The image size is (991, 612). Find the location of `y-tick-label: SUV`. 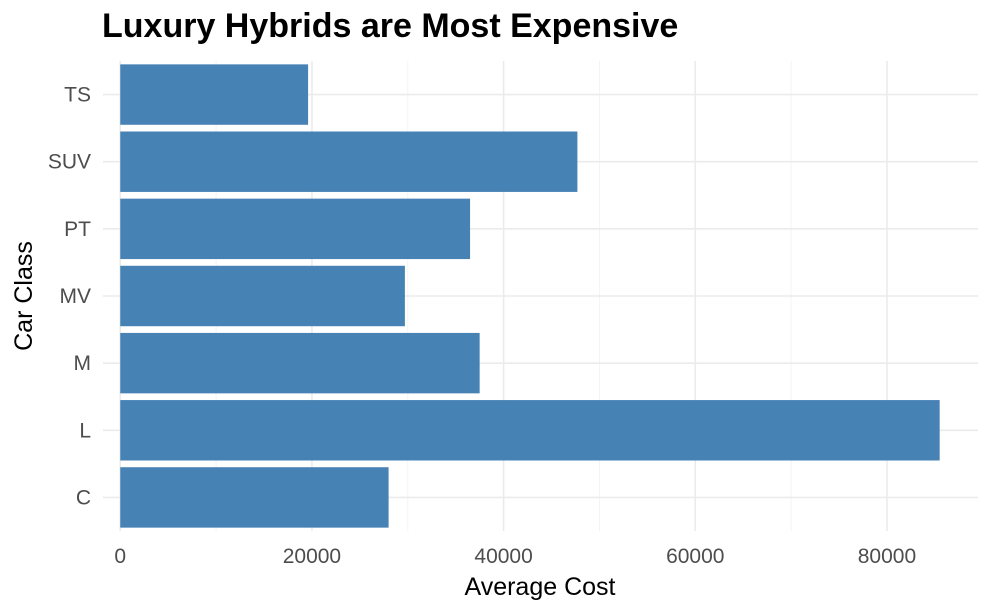

y-tick-label: SUV is located at coordinates (69, 162).